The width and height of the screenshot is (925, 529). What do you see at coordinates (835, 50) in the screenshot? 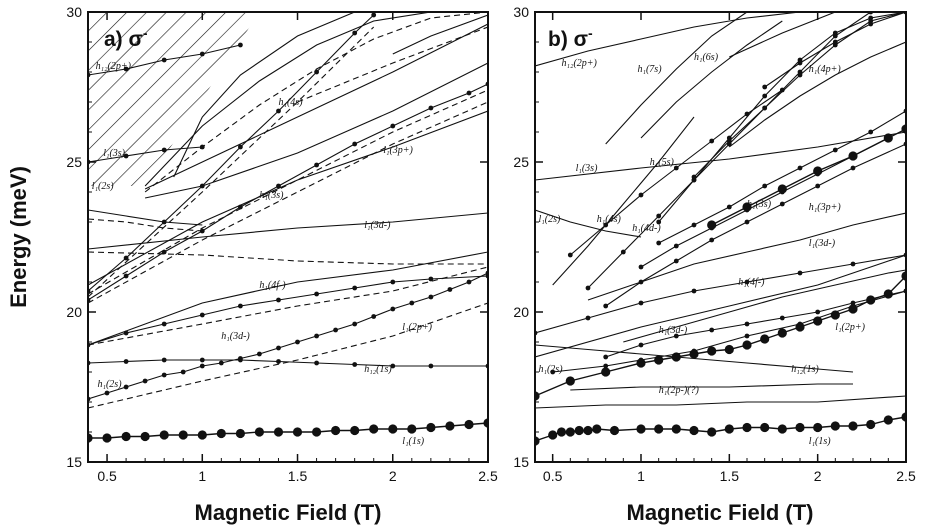
I see `panel-b-series-27-line` at bounding box center [835, 50].